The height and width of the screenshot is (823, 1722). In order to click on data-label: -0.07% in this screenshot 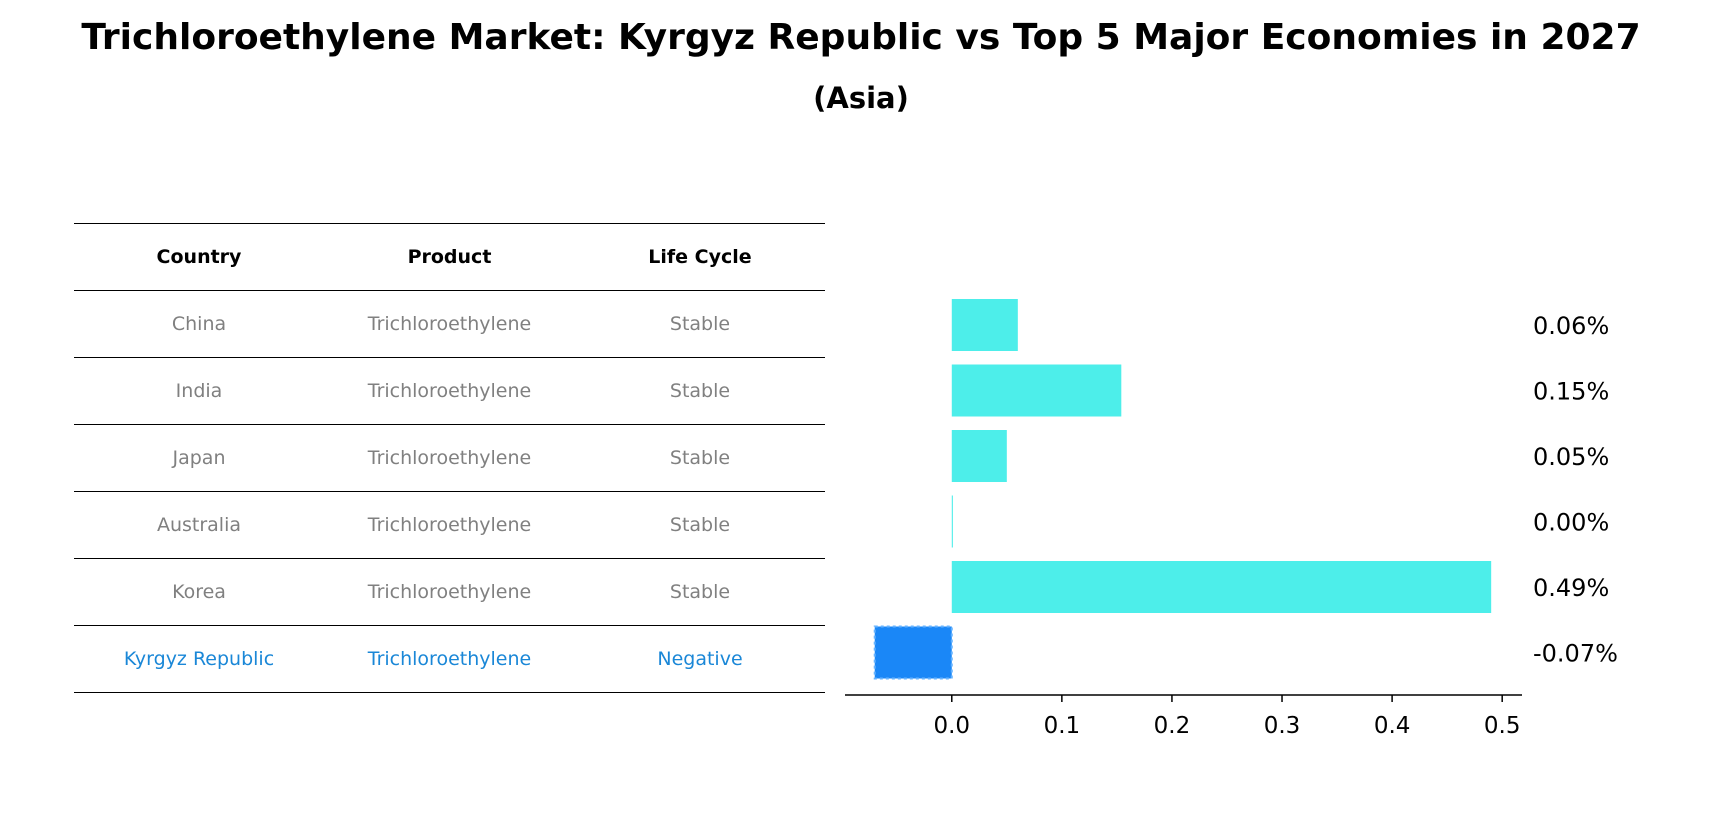, I will do `click(1575, 654)`.